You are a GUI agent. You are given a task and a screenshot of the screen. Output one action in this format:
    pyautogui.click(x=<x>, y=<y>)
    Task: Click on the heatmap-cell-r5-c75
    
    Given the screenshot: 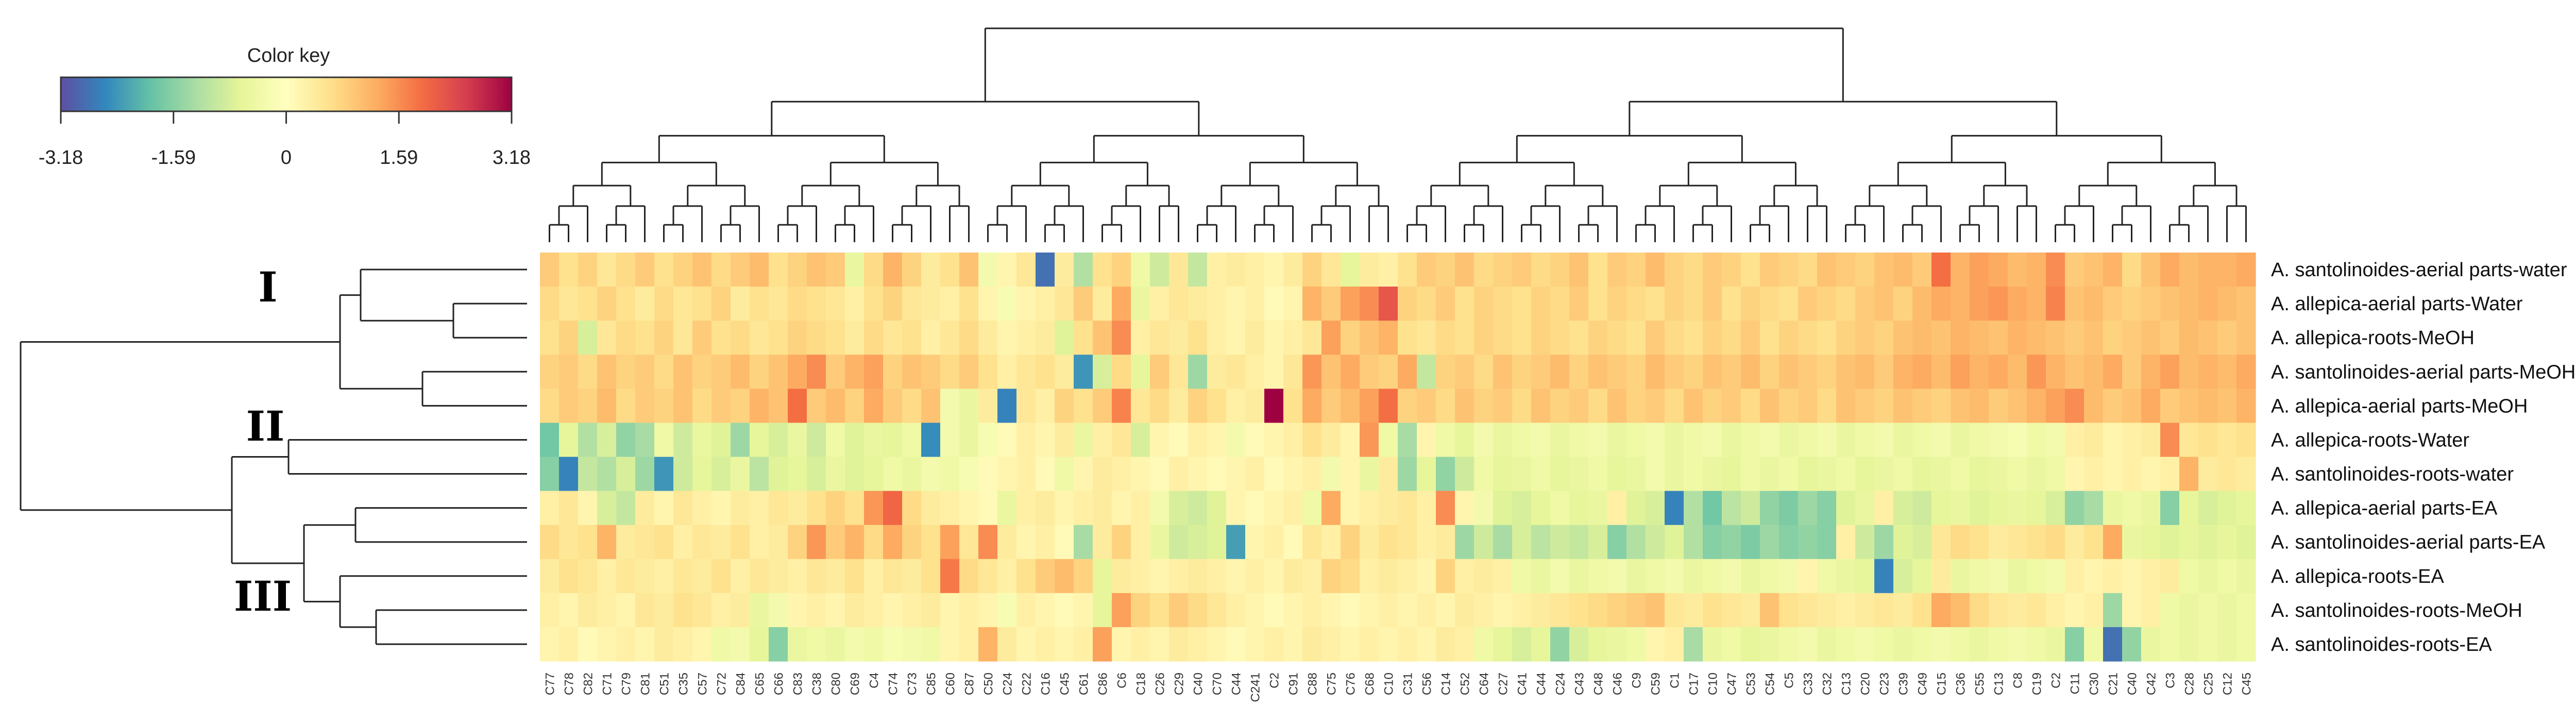 What is the action you would take?
    pyautogui.click(x=1979, y=440)
    